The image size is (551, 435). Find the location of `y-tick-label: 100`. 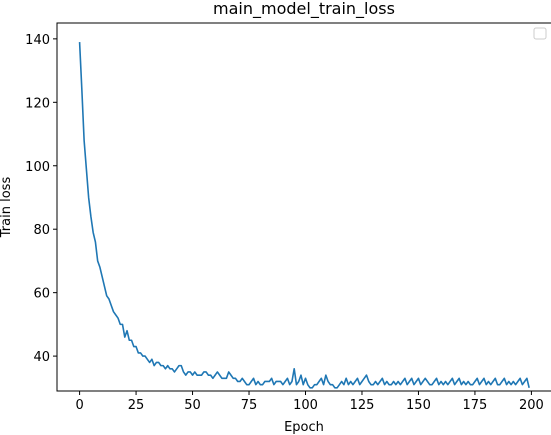

y-tick-label: 100 is located at coordinates (37, 167).